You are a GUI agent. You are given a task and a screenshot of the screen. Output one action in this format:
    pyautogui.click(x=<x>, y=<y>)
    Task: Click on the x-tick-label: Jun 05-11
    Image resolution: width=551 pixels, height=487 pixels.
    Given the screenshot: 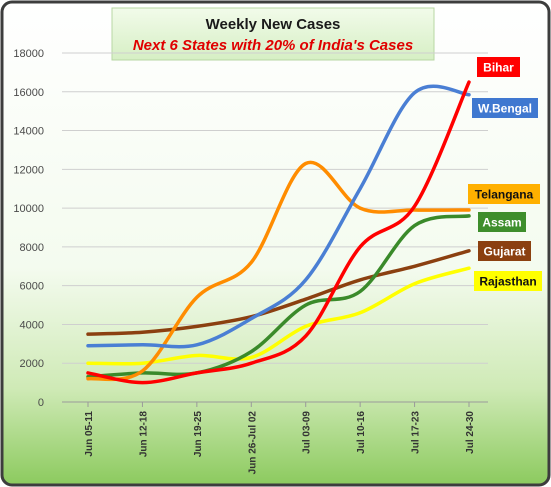 What is the action you would take?
    pyautogui.click(x=89, y=434)
    